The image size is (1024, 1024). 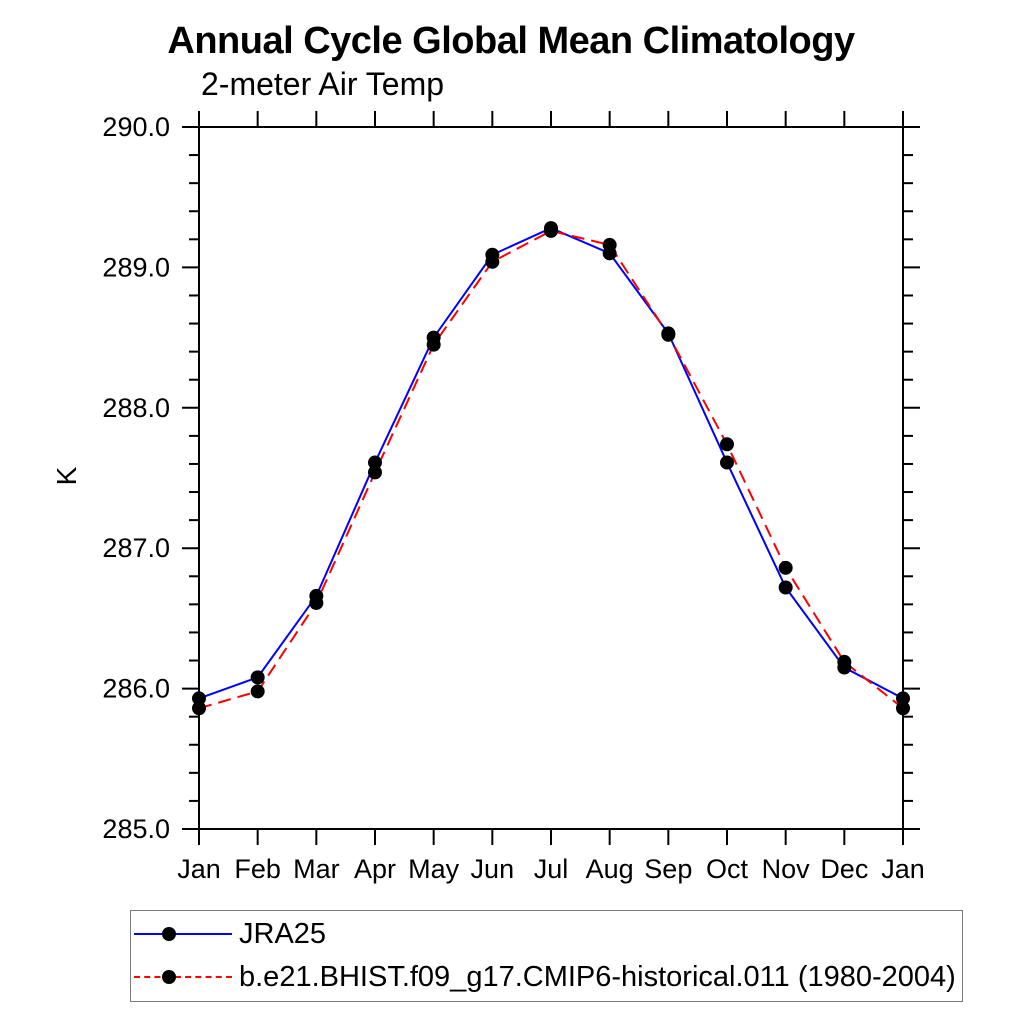 I want to click on chart-subtitle: 2-meter Air Temp, so click(x=323, y=84).